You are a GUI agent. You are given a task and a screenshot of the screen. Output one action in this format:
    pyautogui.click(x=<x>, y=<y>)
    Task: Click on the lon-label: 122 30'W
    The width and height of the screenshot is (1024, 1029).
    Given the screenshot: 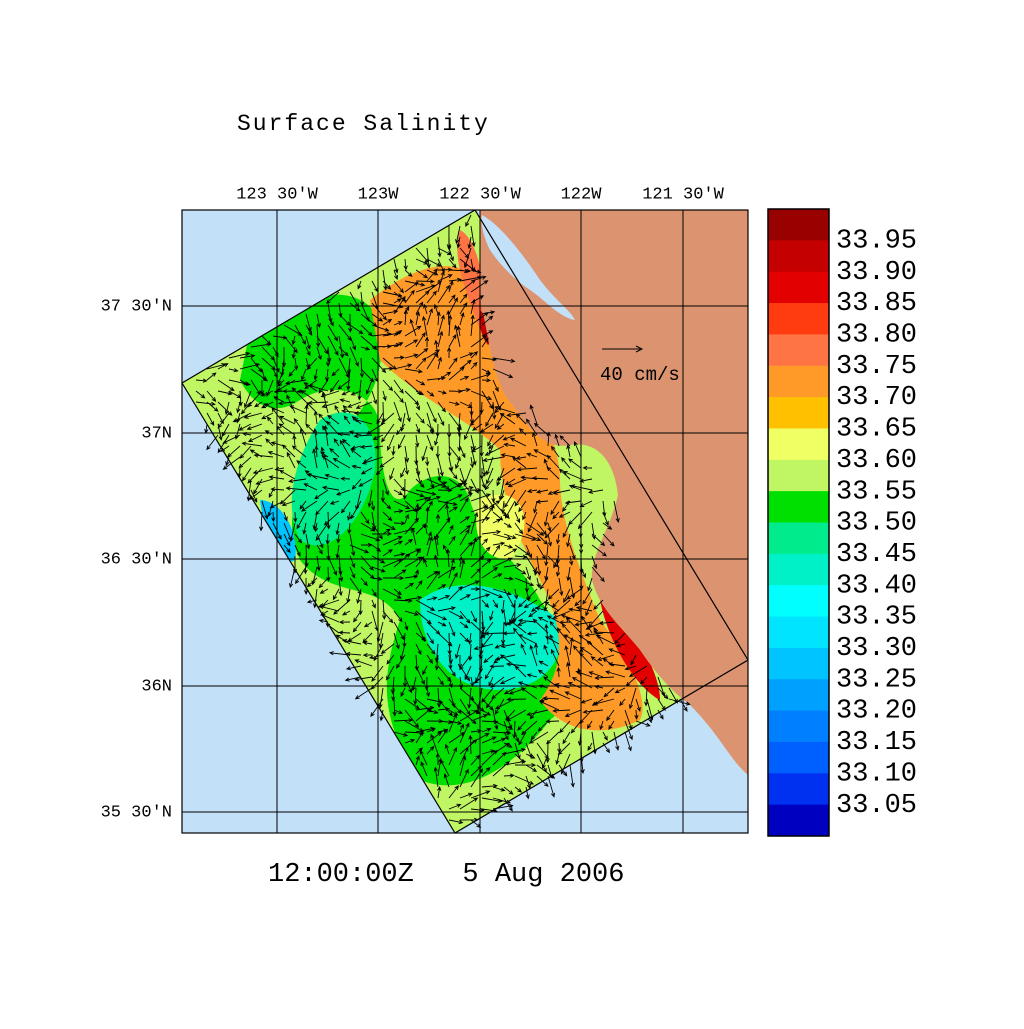 What is the action you would take?
    pyautogui.click(x=480, y=194)
    